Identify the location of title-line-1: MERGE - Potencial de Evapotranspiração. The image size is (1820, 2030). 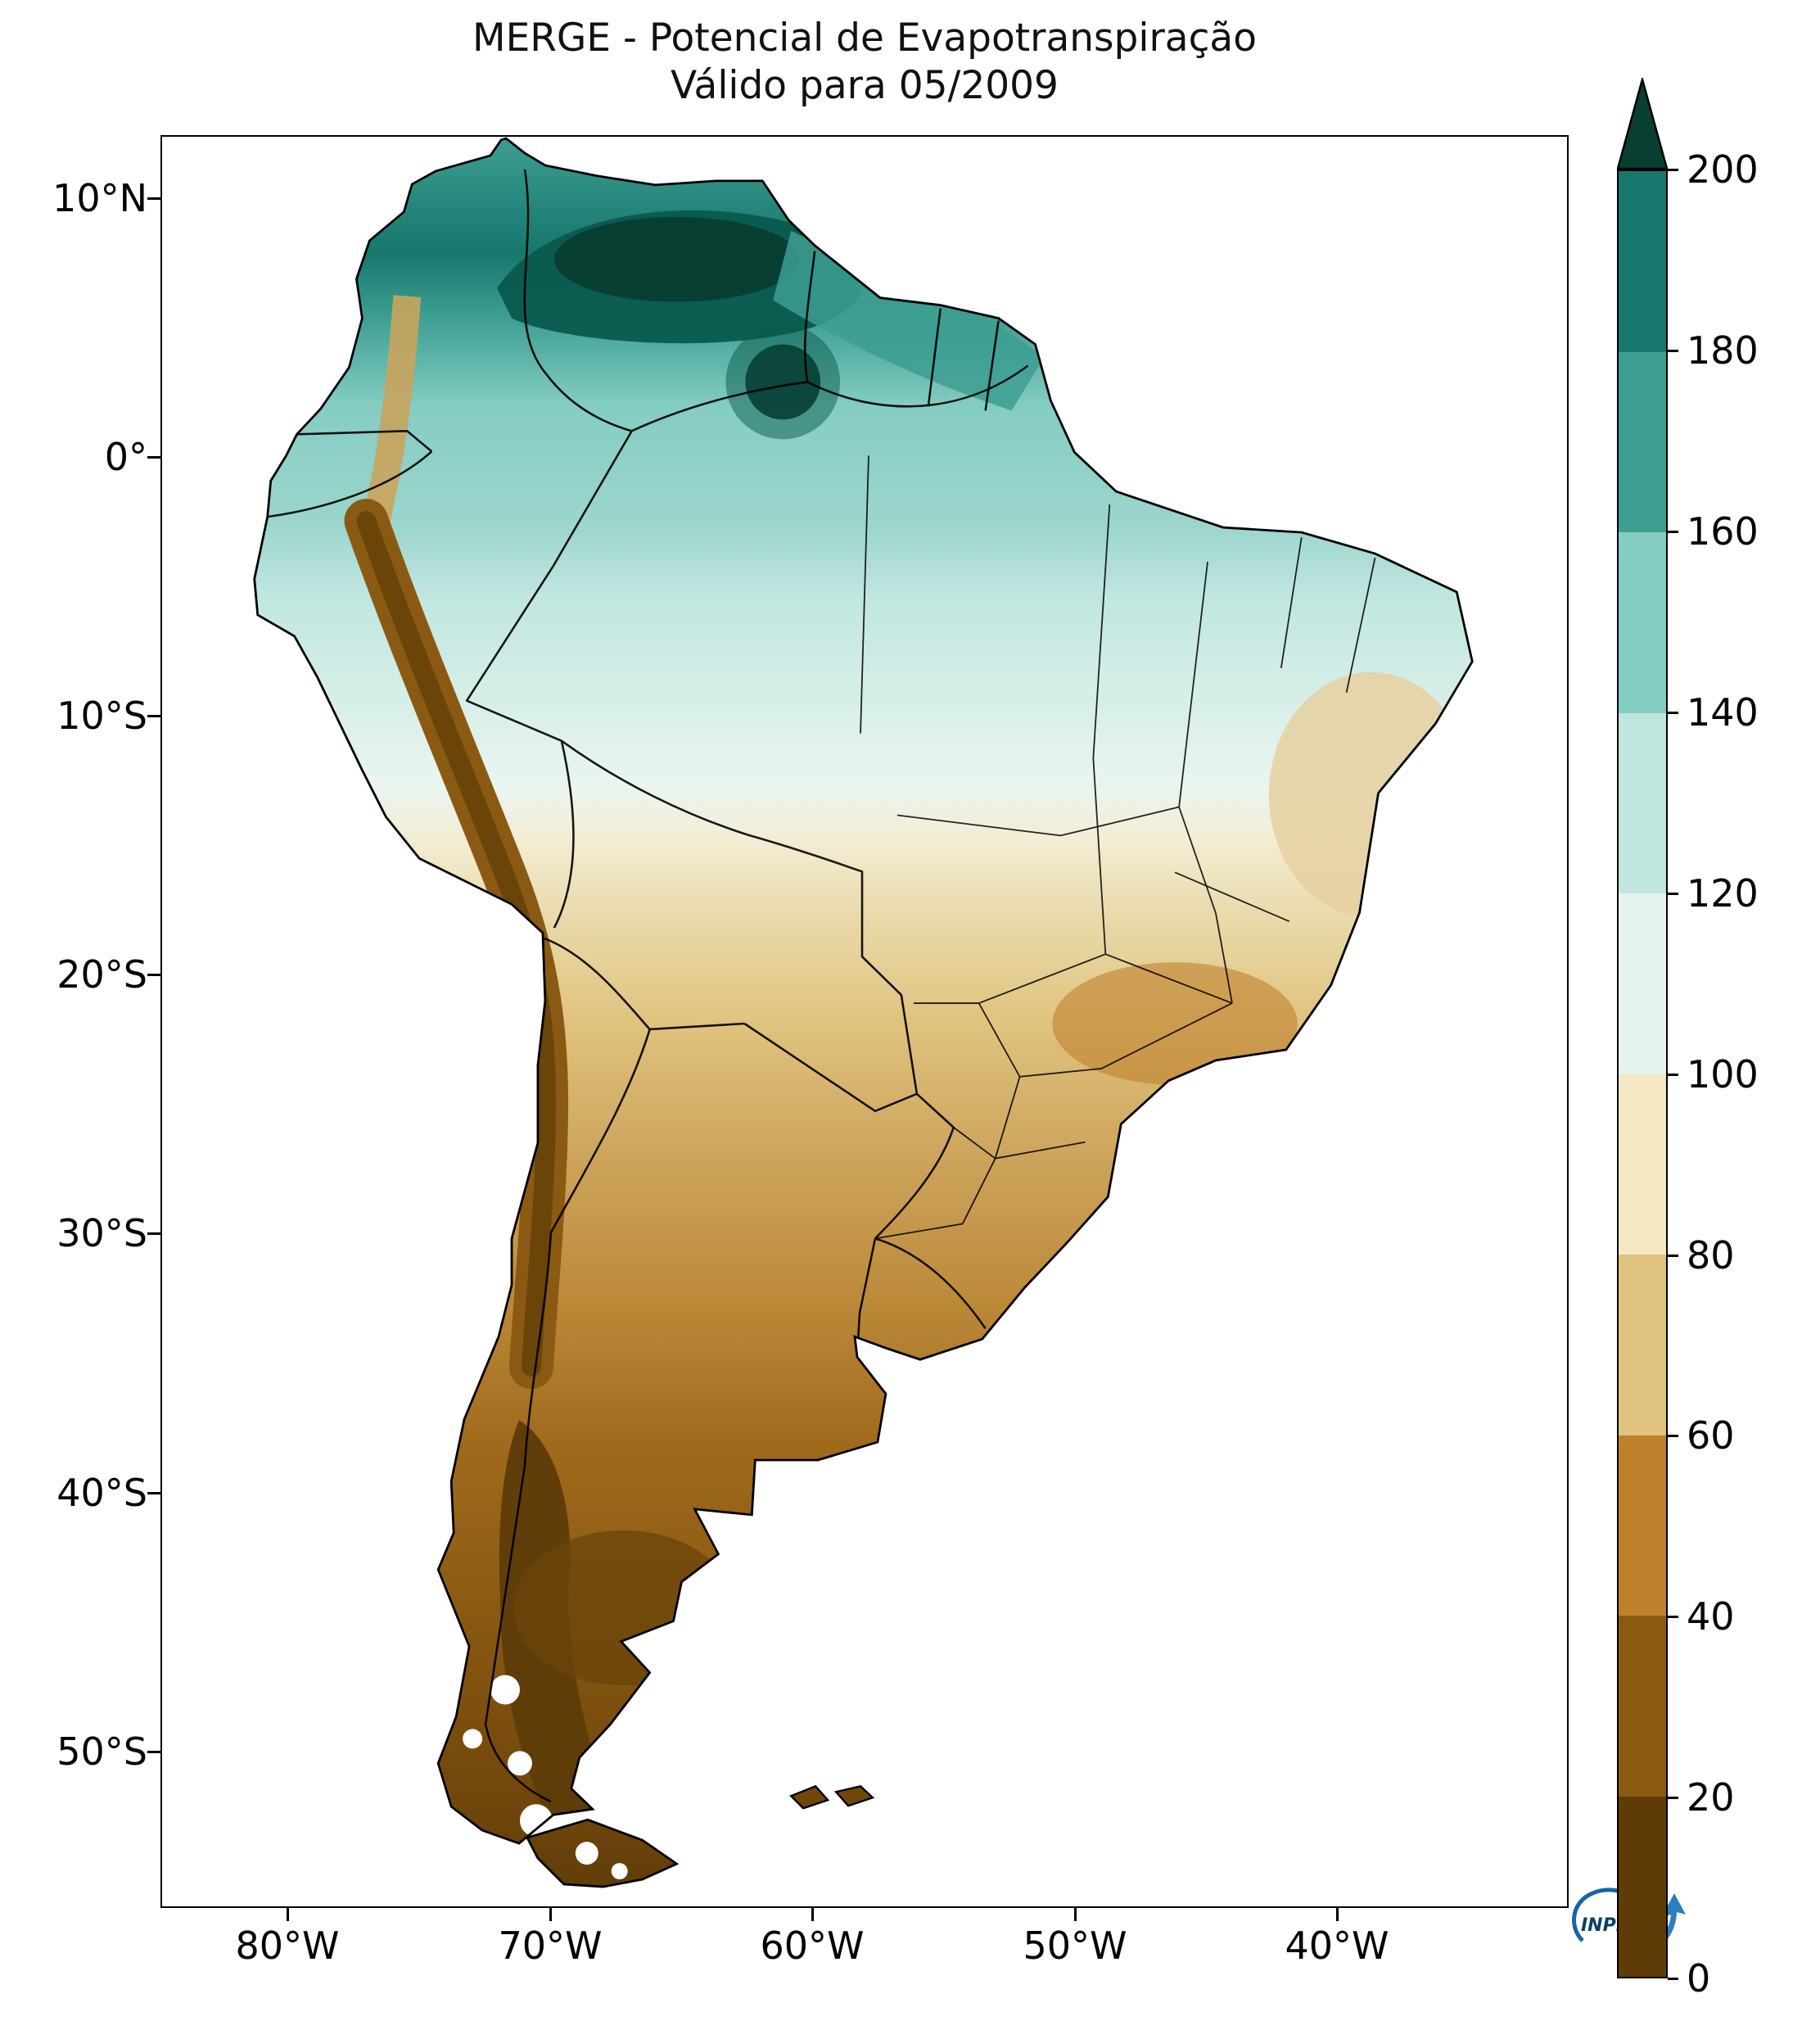
(865, 38).